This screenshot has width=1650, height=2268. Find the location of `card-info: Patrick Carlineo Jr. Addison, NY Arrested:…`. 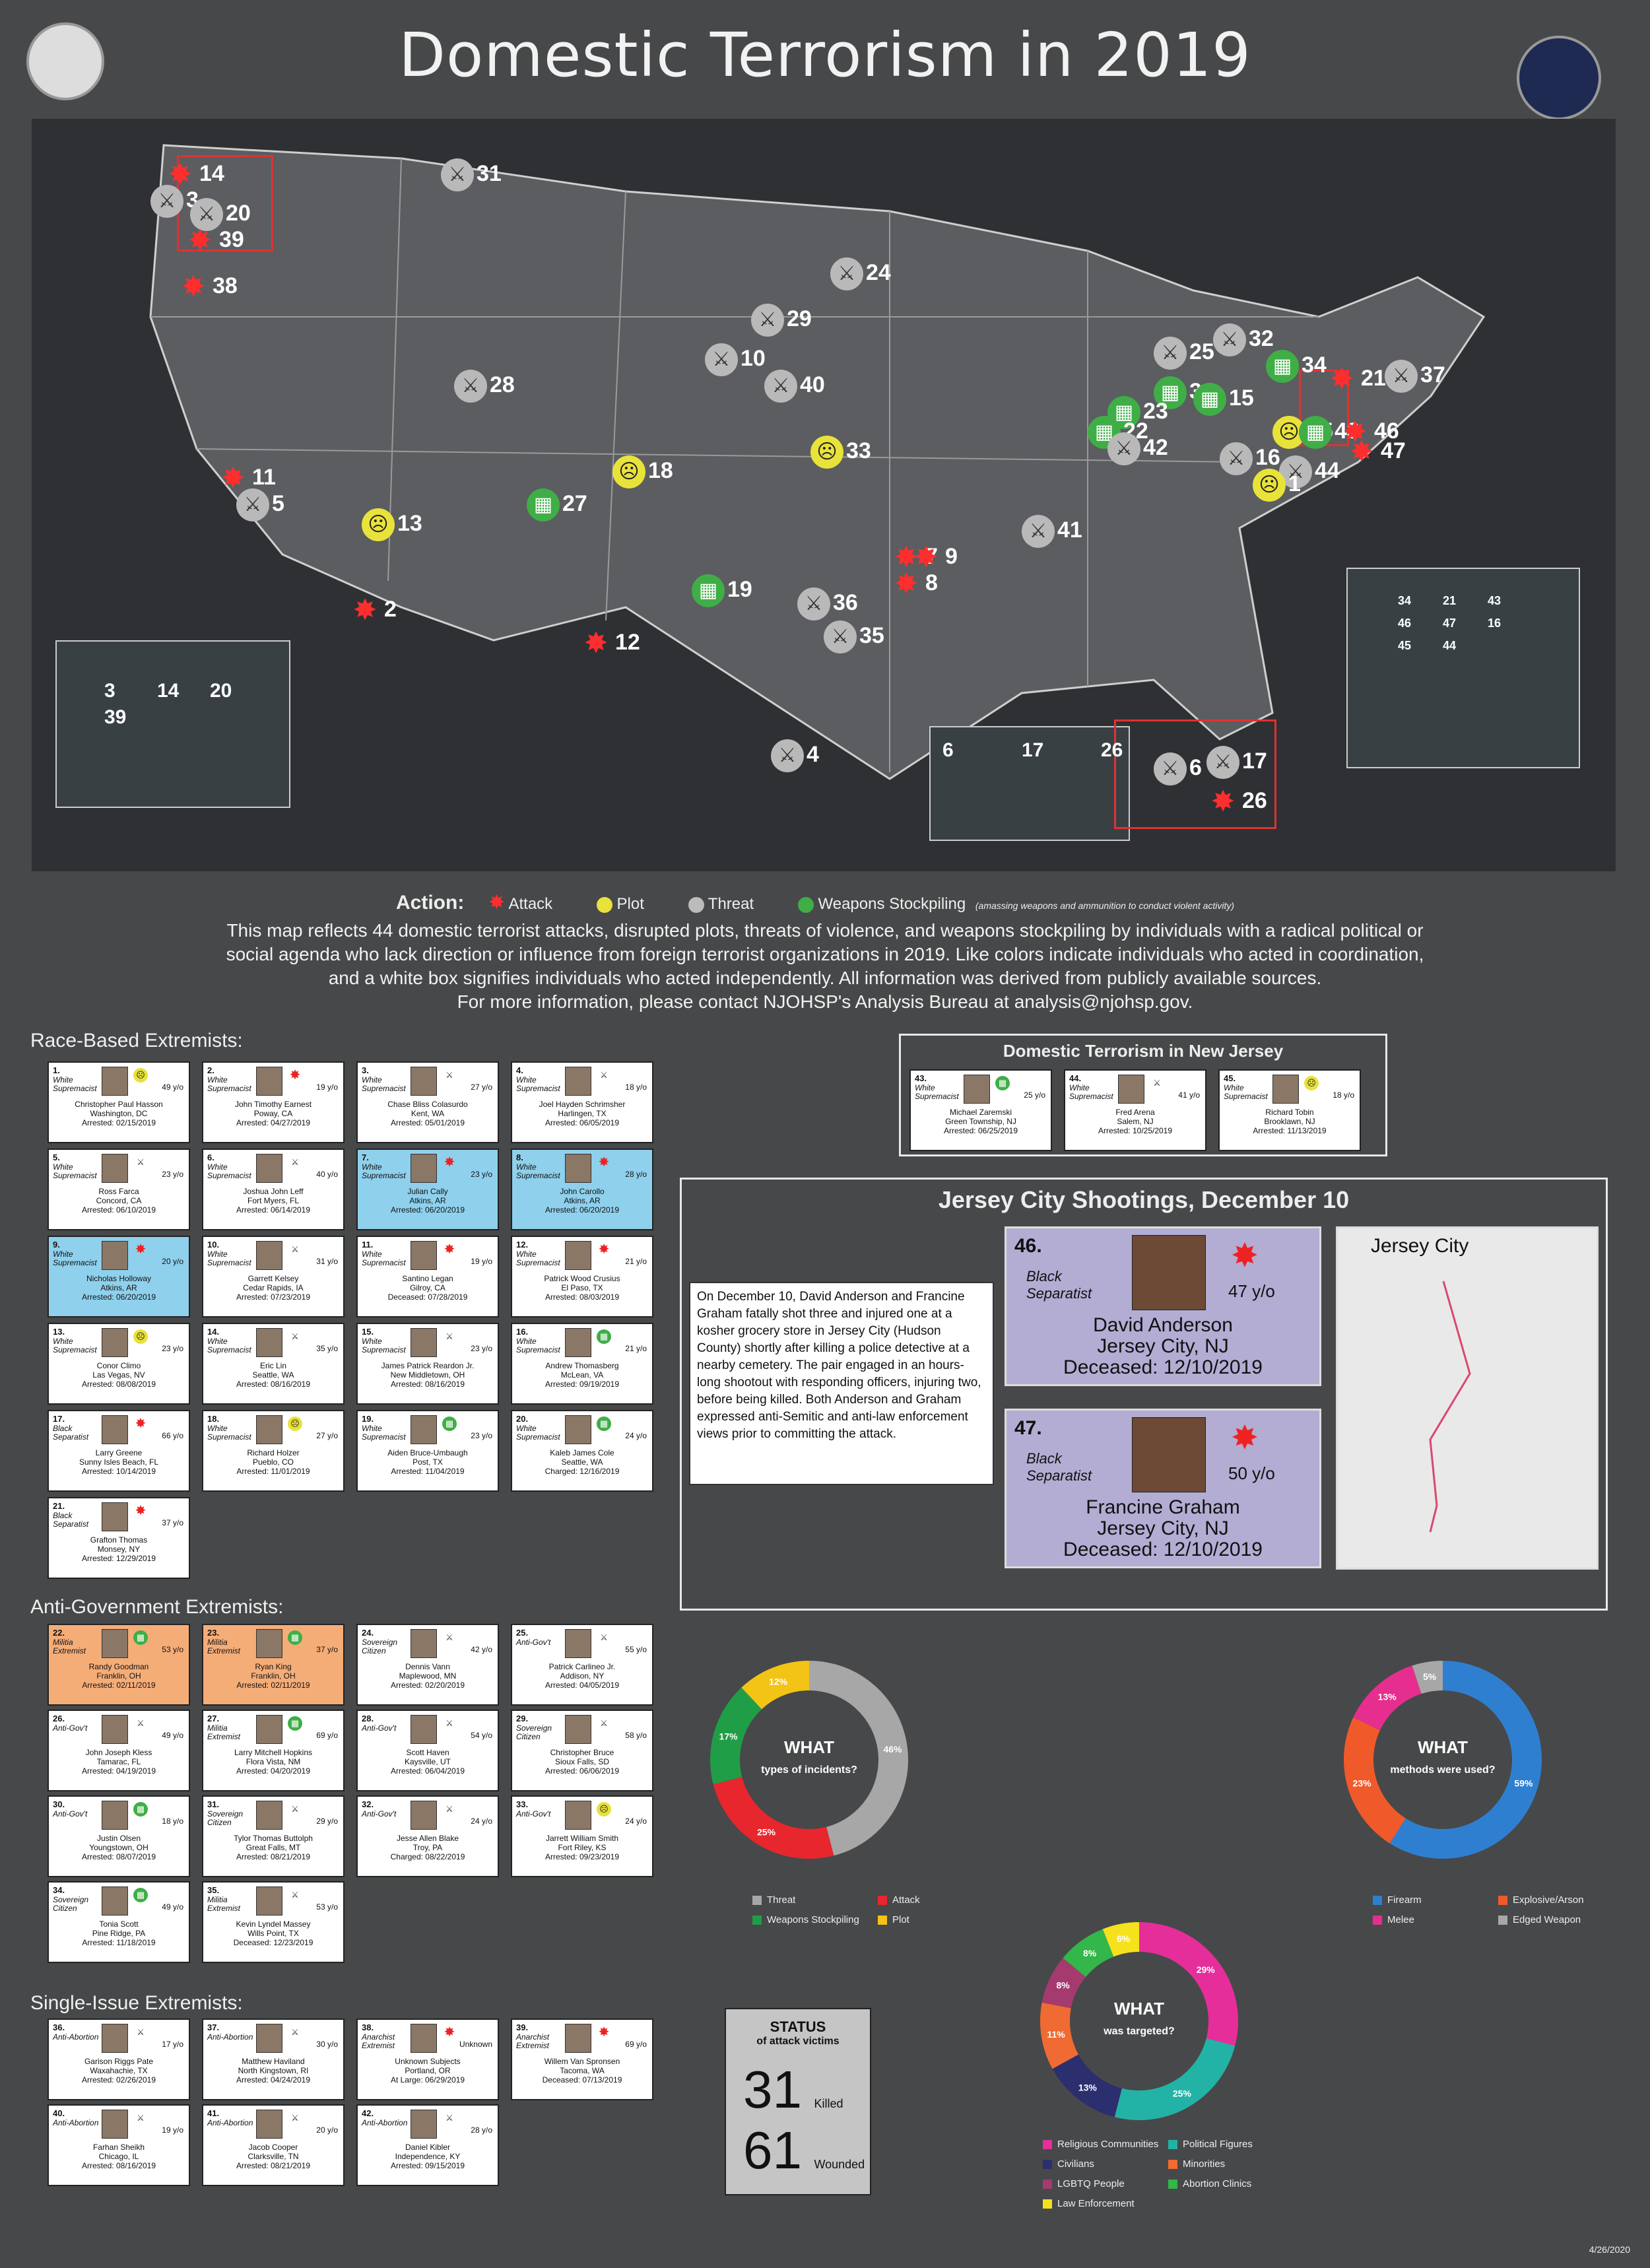

card-info: Patrick Carlineo Jr. Addison, NY Arrested:… is located at coordinates (582, 1676).